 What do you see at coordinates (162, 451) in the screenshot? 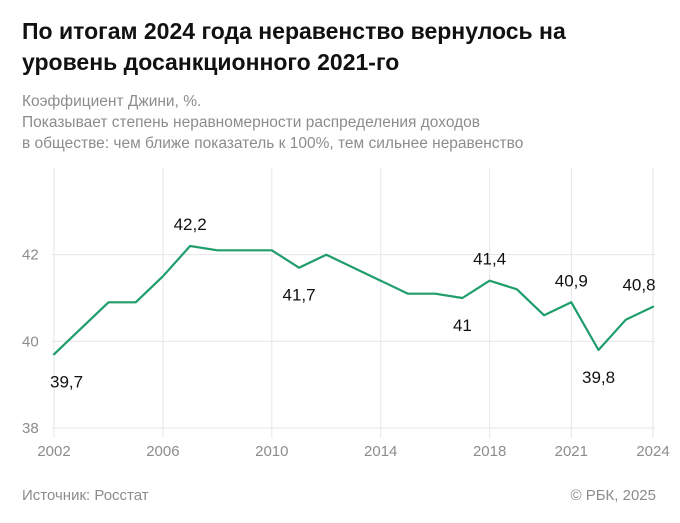
I see `x-tick-label: 2006` at bounding box center [162, 451].